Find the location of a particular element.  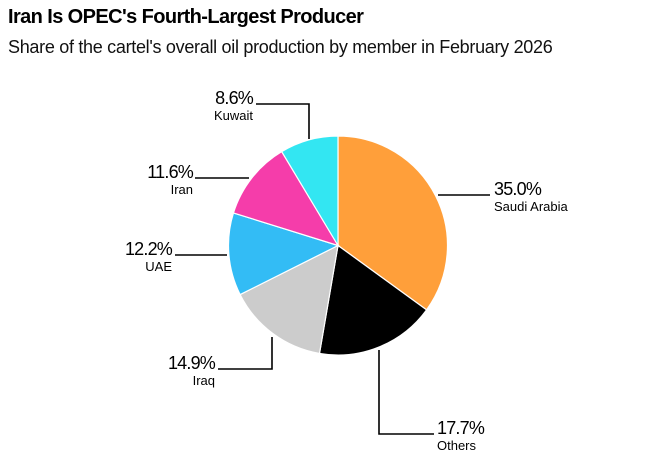

pie-slice-iraq is located at coordinates (289, 299).